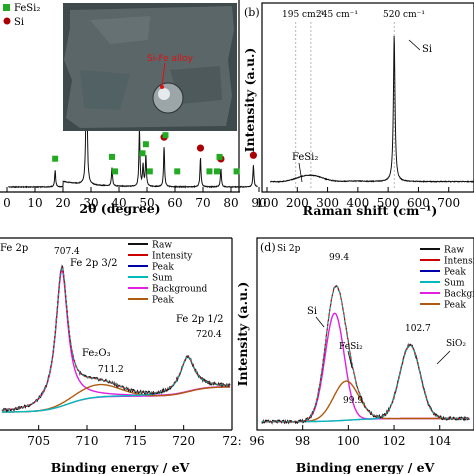 Image resolution: width=474 pixels, height=474 pixels. Describe the element at coordinates (111, 370) in the screenshot. I see `panel-c-peak-711-label: 711.2` at that location.